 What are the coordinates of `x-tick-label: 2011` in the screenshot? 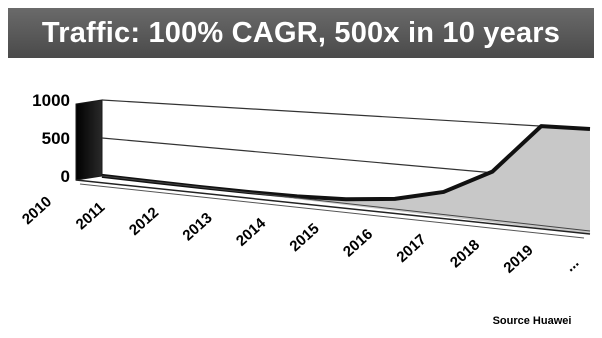 It's located at (91, 216).